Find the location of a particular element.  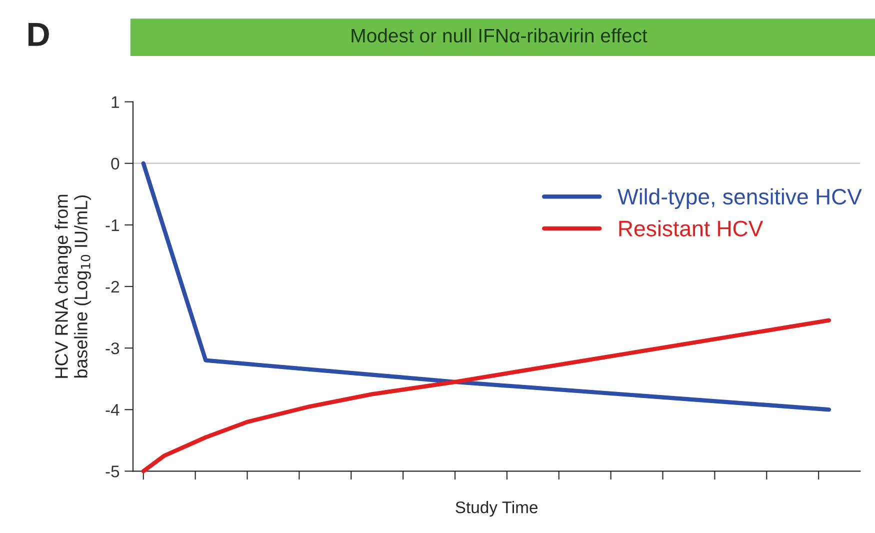

legend-label: Resistant HCV is located at coordinates (691, 228).